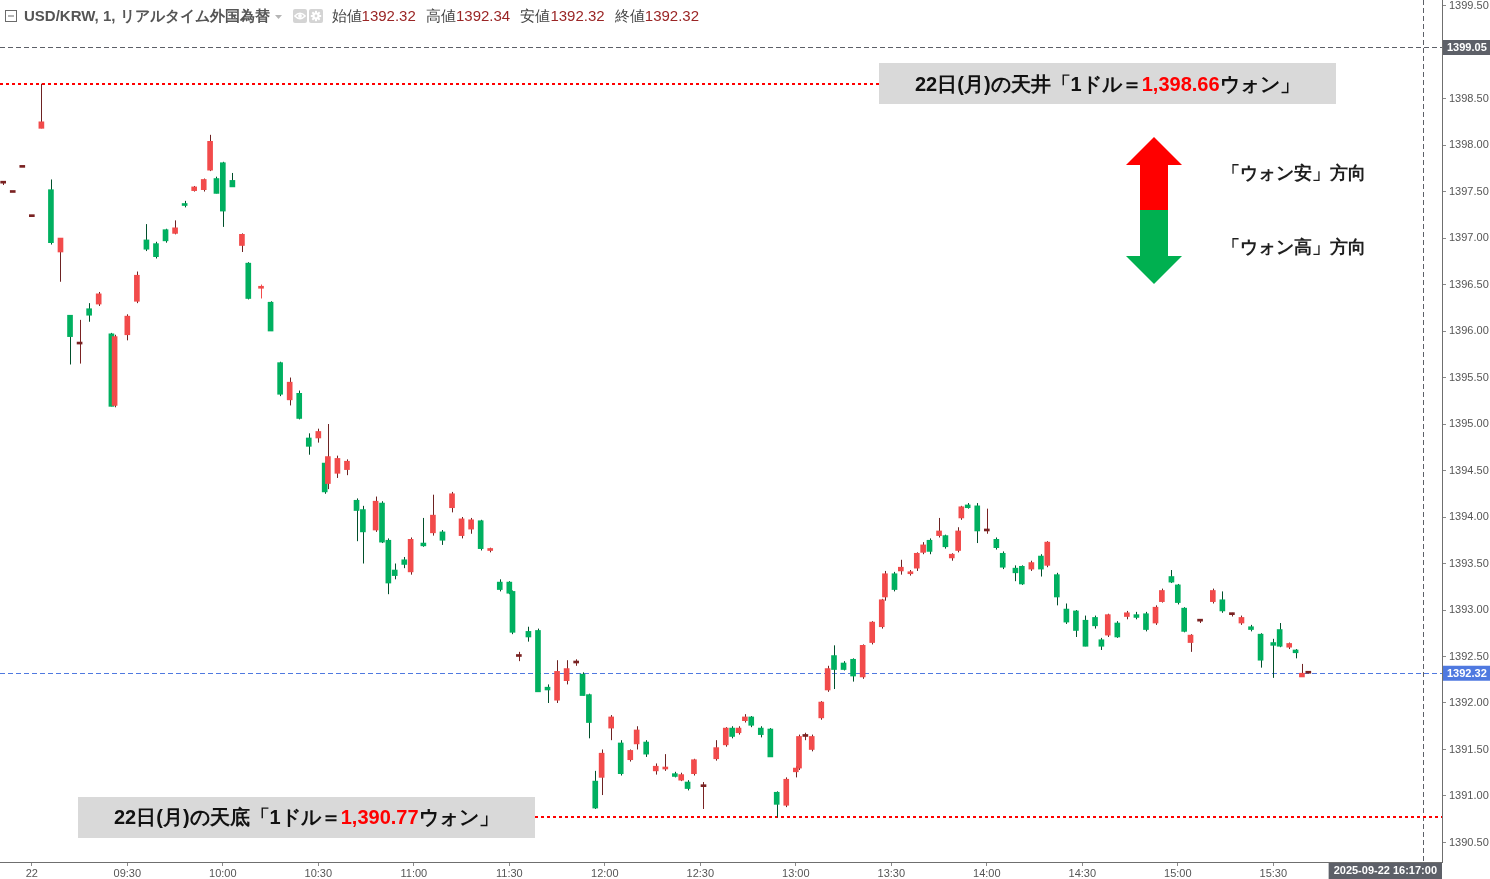 This screenshot has height=879, width=1490. I want to click on x-tick-label: 13:00, so click(796, 872).